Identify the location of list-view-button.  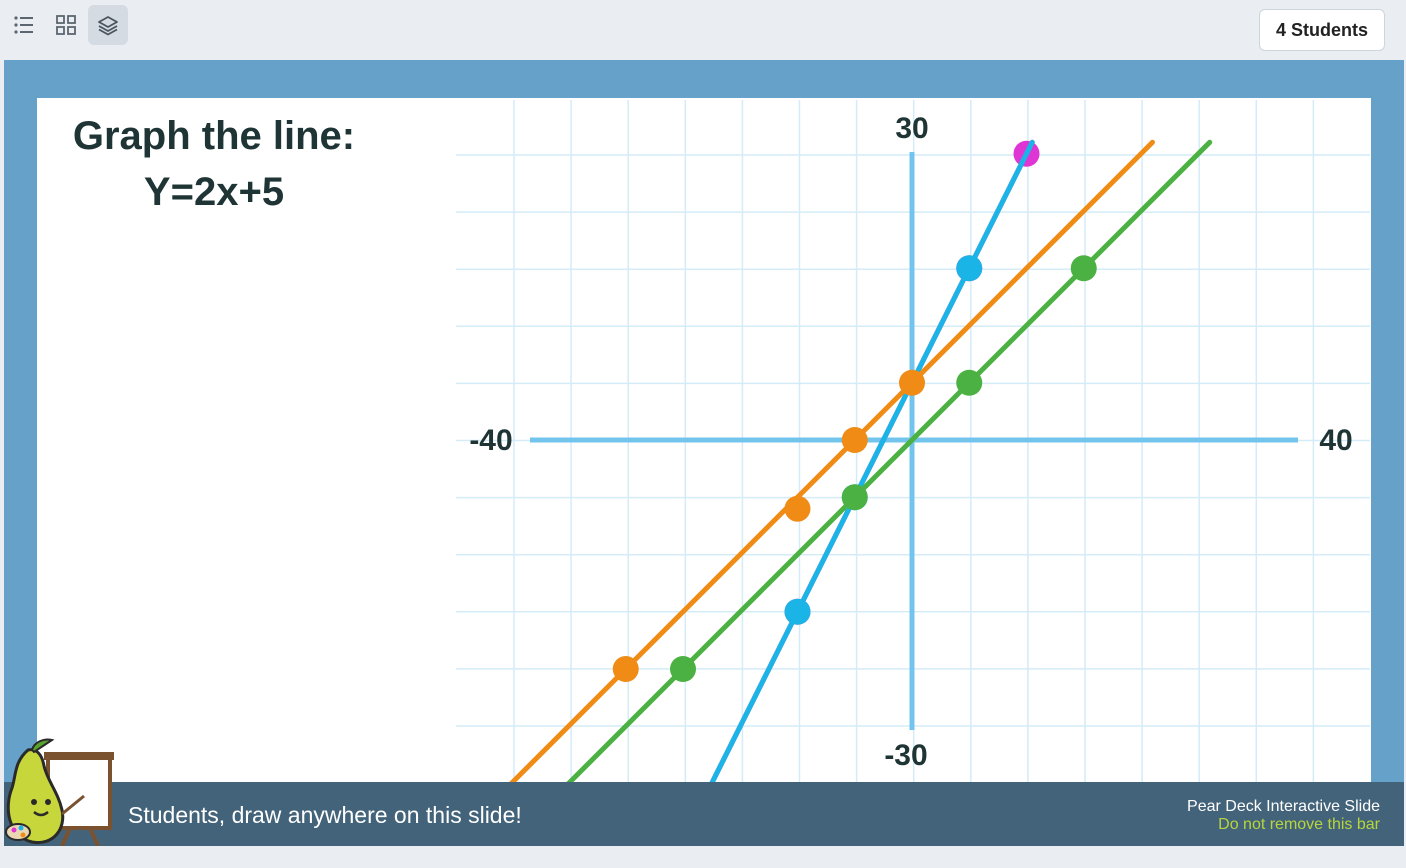
(24, 25).